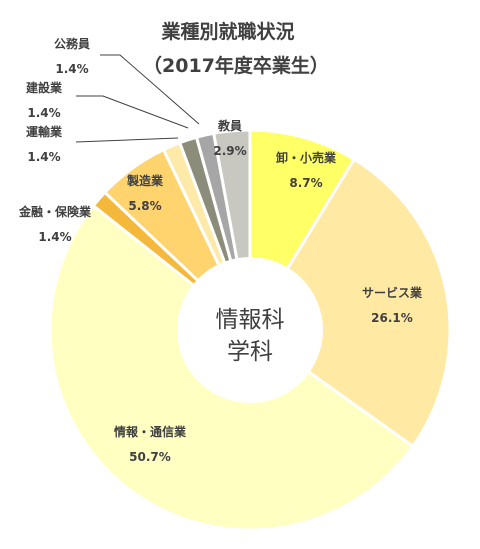  What do you see at coordinates (144, 206) in the screenshot?
I see `slice-value-label-4: 5.8%` at bounding box center [144, 206].